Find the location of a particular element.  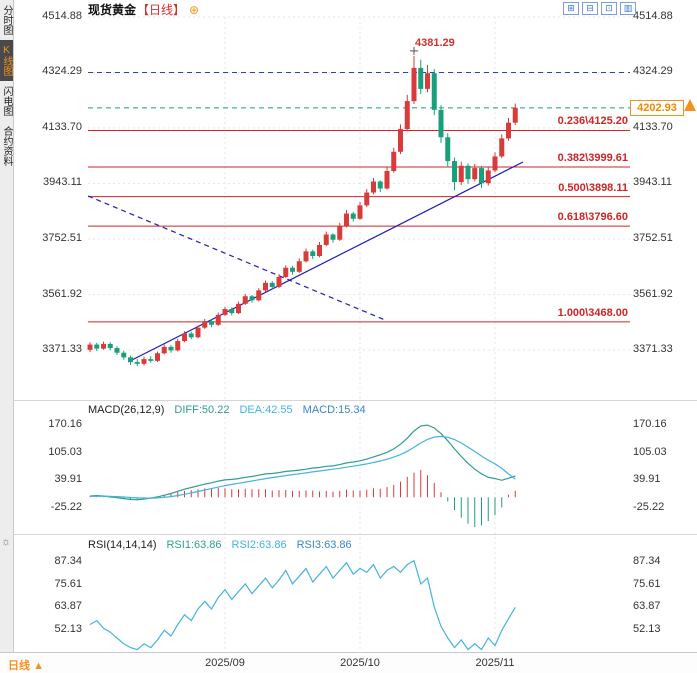

rsi3-value: RSI3:63.86 is located at coordinates (324, 545).